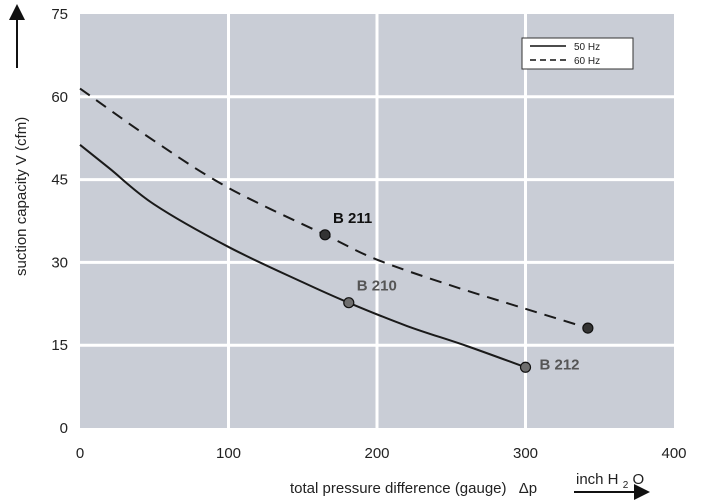  I want to click on x-unit-subscript: 2, so click(626, 485).